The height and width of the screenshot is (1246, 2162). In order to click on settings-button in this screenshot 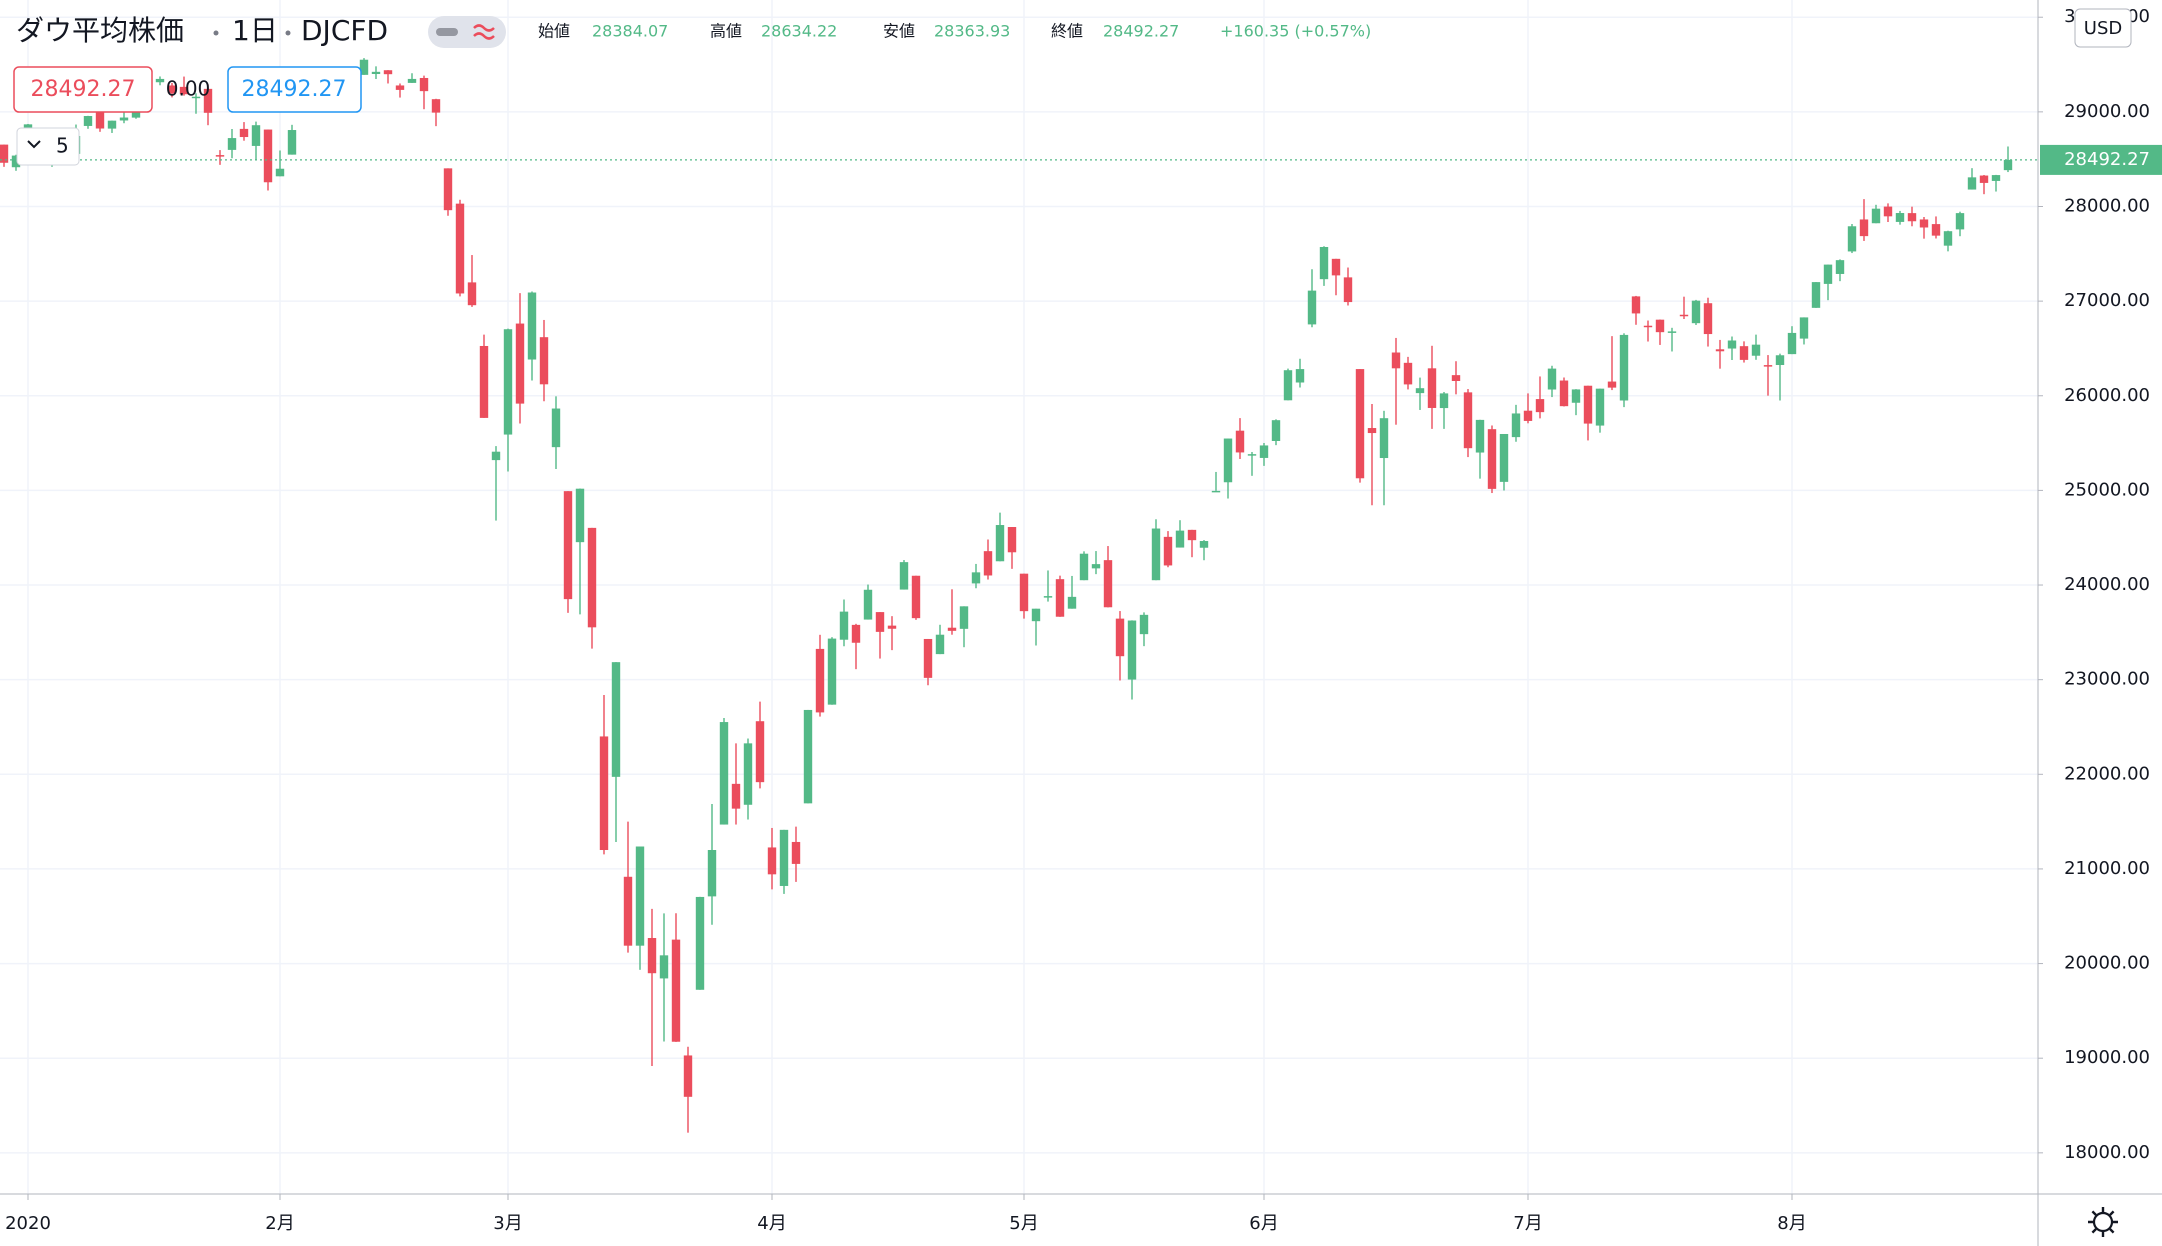, I will do `click(2103, 1222)`.